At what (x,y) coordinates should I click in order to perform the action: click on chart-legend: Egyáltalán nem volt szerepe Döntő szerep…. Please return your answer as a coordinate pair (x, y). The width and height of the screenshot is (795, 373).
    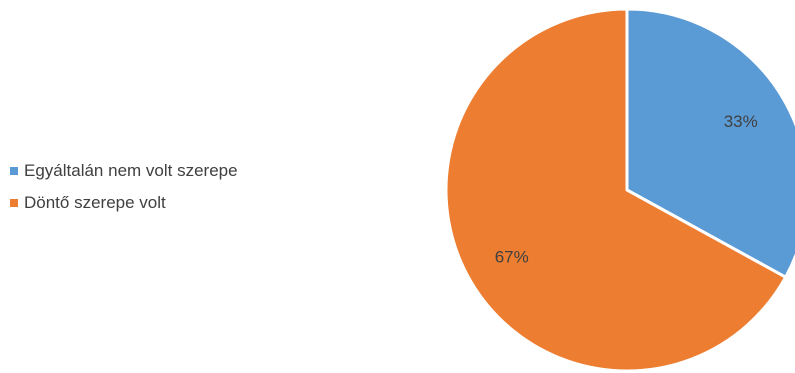
    Looking at the image, I should click on (124, 190).